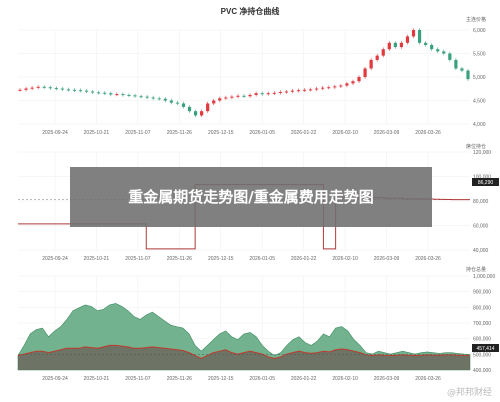 This screenshot has width=500, height=402. I want to click on chart-title: PVC 净持仓曲线, so click(250, 11).